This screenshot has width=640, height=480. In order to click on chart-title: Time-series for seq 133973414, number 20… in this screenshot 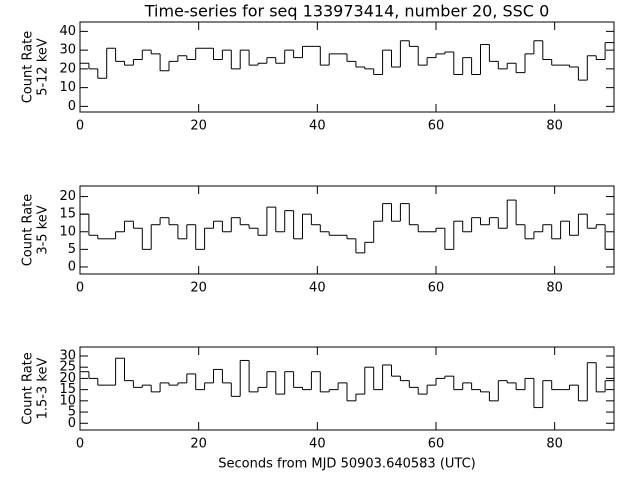, I will do `click(347, 11)`.